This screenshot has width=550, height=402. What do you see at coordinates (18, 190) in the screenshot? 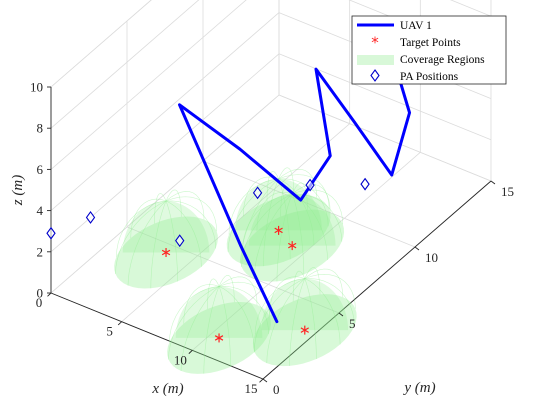
I see `z-axis-label: z (m)` at bounding box center [18, 190].